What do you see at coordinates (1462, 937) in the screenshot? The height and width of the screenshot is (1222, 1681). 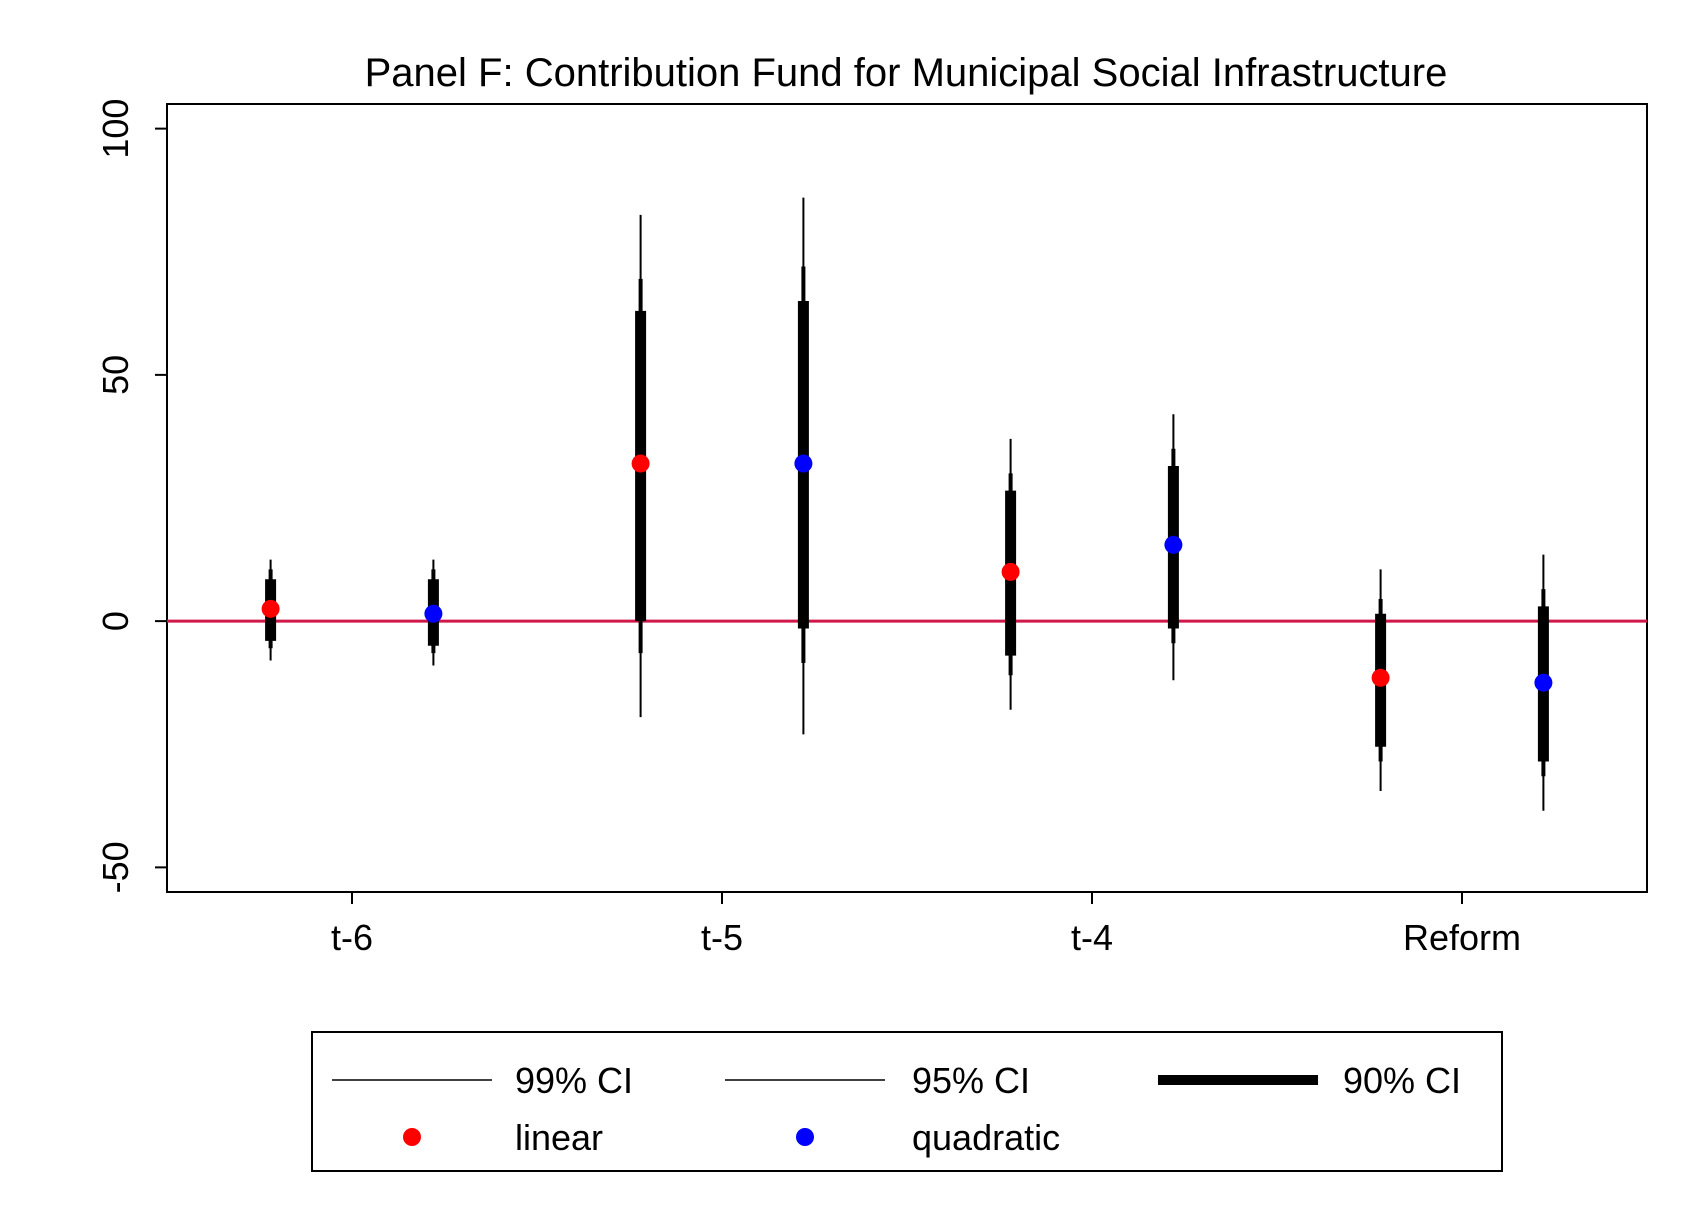 I see `x-tick-label: Reform` at bounding box center [1462, 937].